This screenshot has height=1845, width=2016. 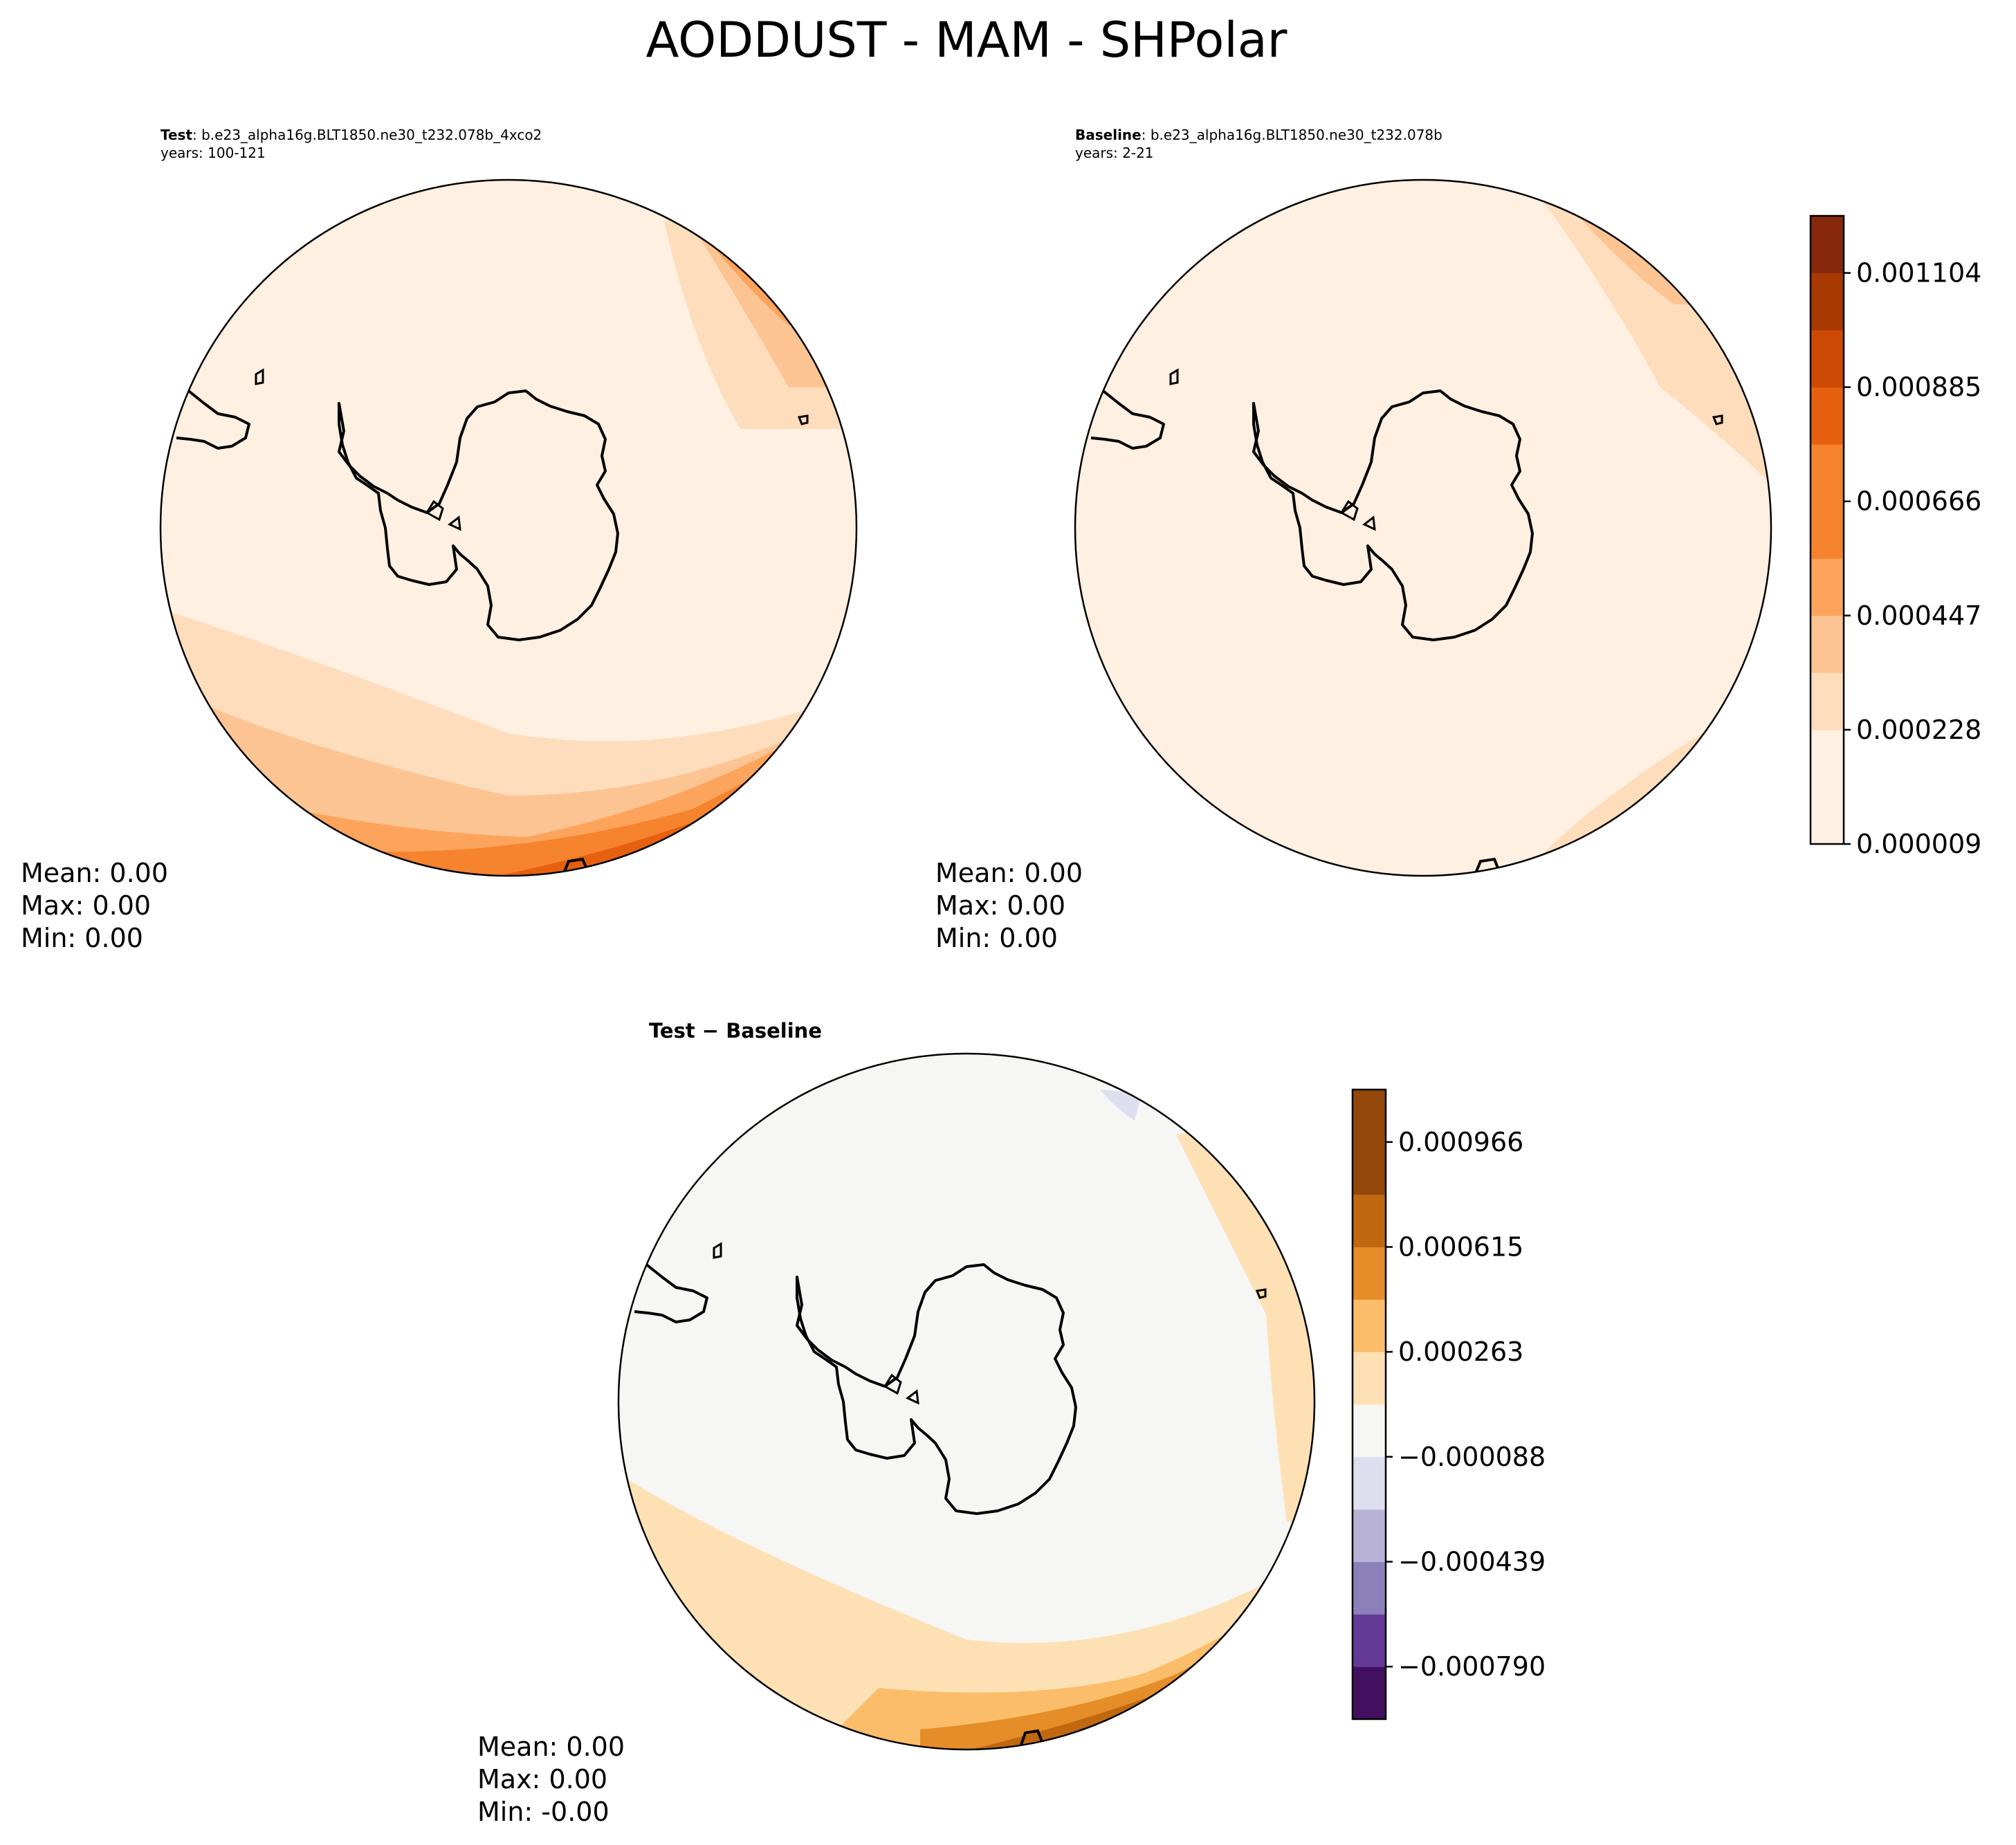 I want to click on colorbar-diff-tick-label: −0.000088, so click(x=1472, y=1457).